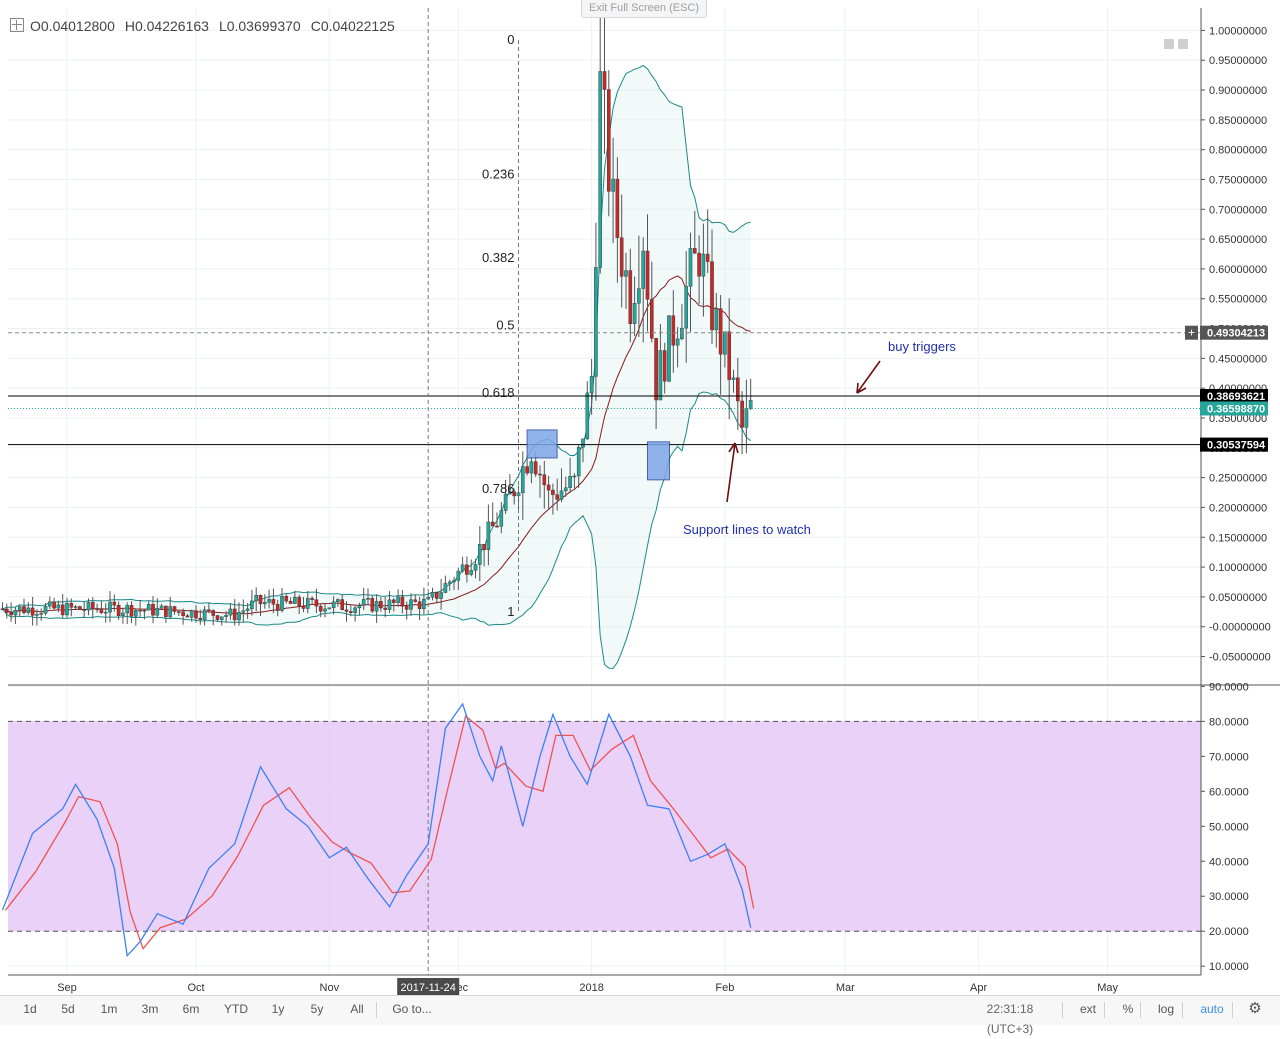 This screenshot has width=1280, height=1039. Describe the element at coordinates (1107, 988) in the screenshot. I see `time-axis-label: May` at that location.